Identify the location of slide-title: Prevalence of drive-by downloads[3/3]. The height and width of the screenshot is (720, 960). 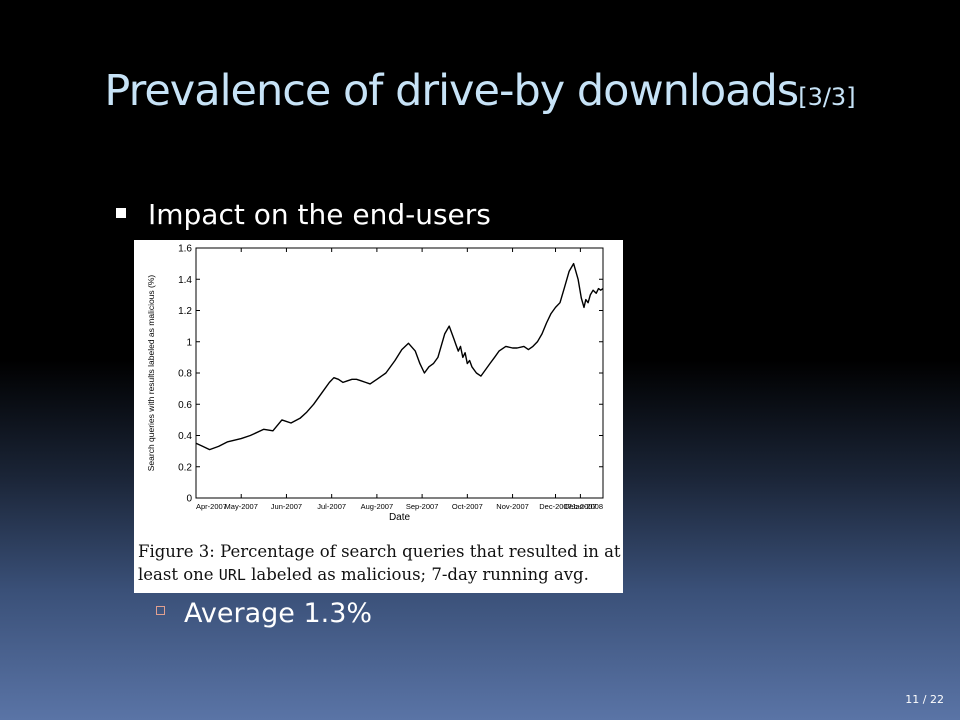
(480, 91).